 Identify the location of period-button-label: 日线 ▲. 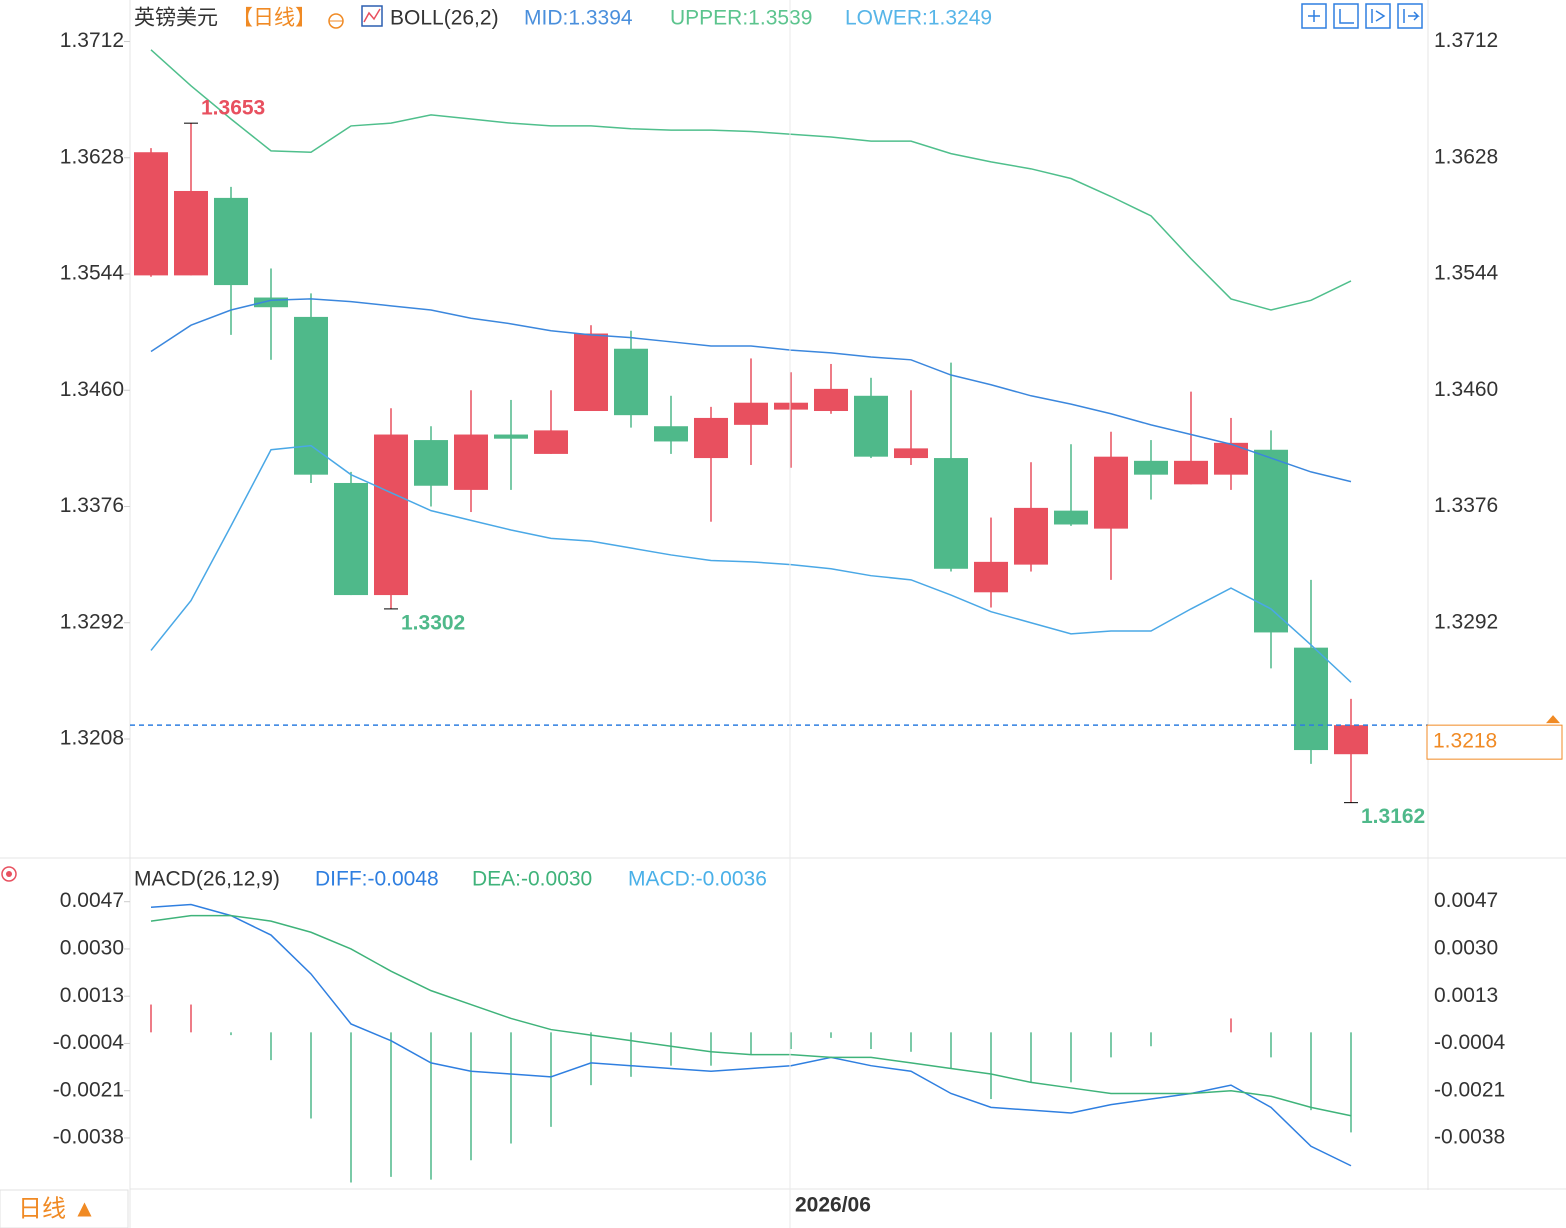
(57, 1208).